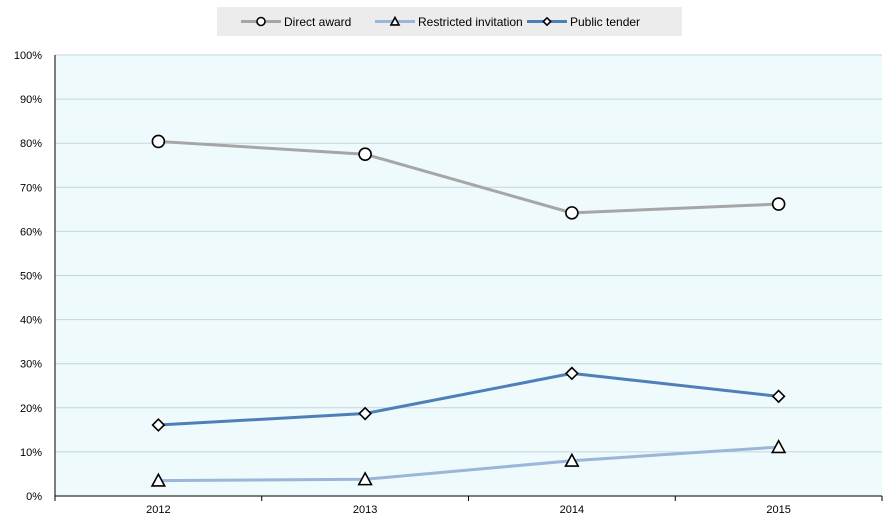 This screenshot has height=515, width=883. I want to click on y-tick-label: 60%, so click(31, 232).